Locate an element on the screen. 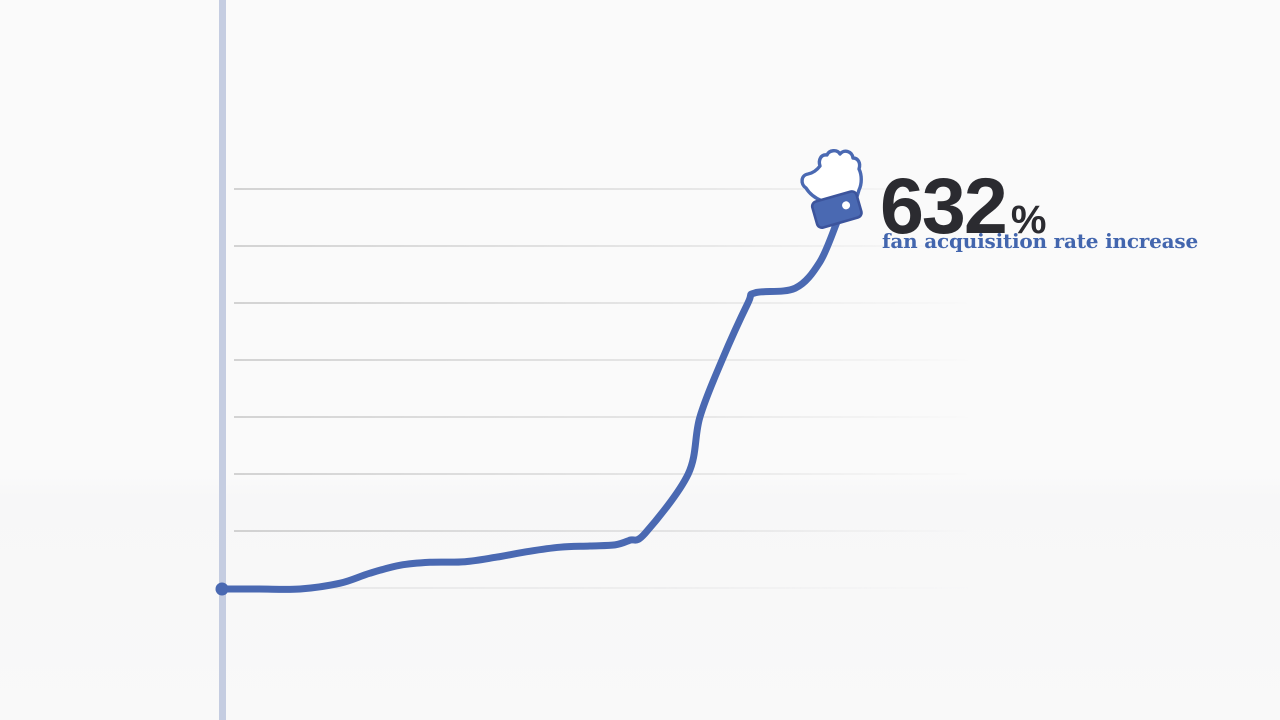 The image size is (1280, 720). cuff-button-dot is located at coordinates (846, 205).